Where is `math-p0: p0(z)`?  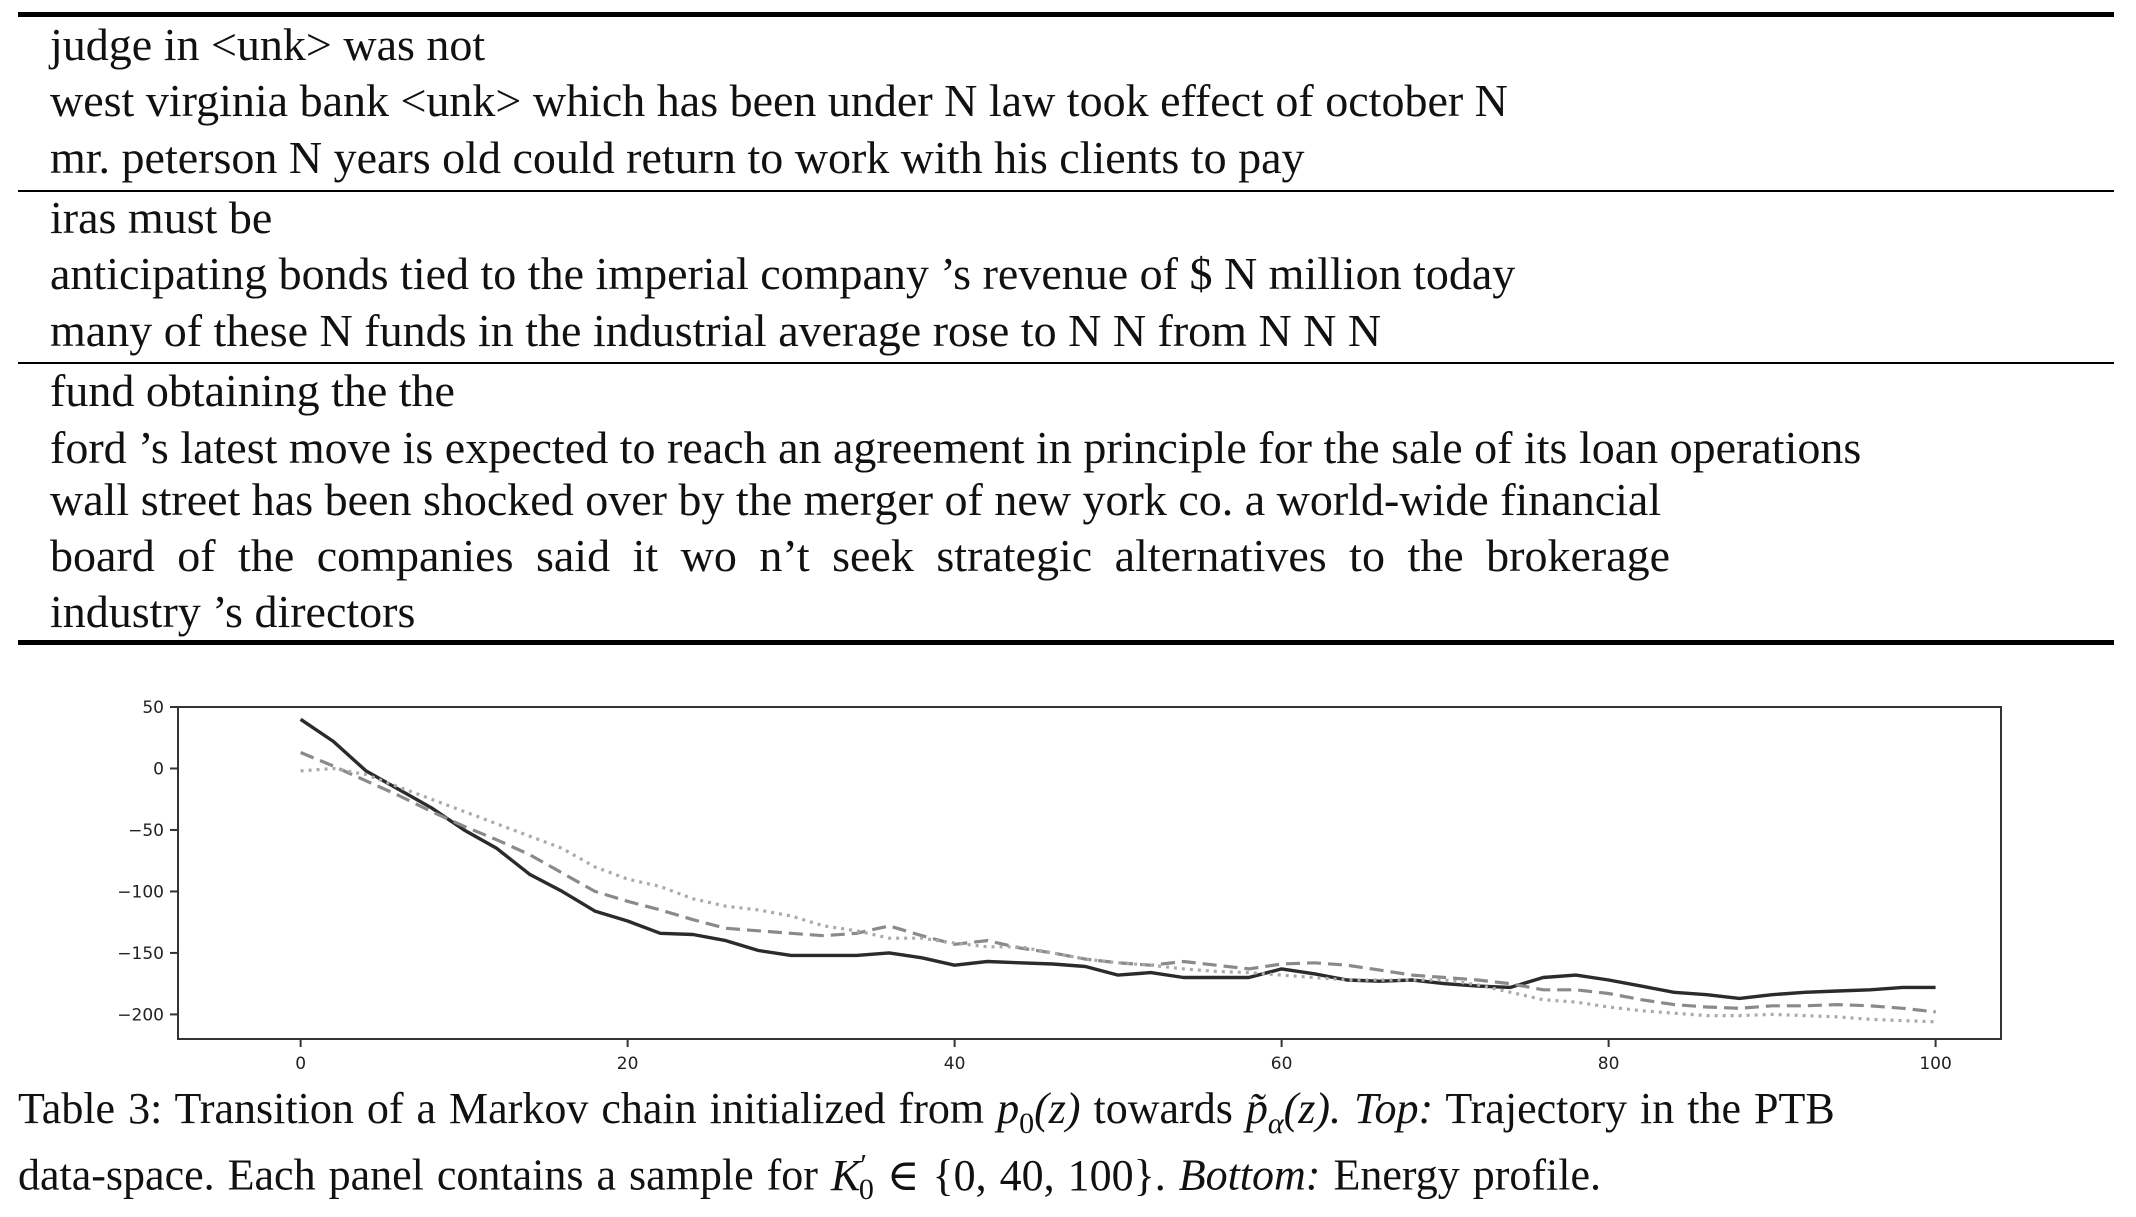
math-p0: p0(z) is located at coordinates (1039, 1112).